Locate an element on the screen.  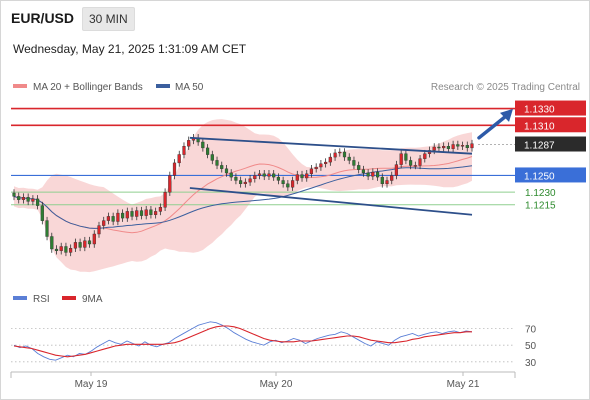
legend-swatch-ma50 is located at coordinates (163, 86).